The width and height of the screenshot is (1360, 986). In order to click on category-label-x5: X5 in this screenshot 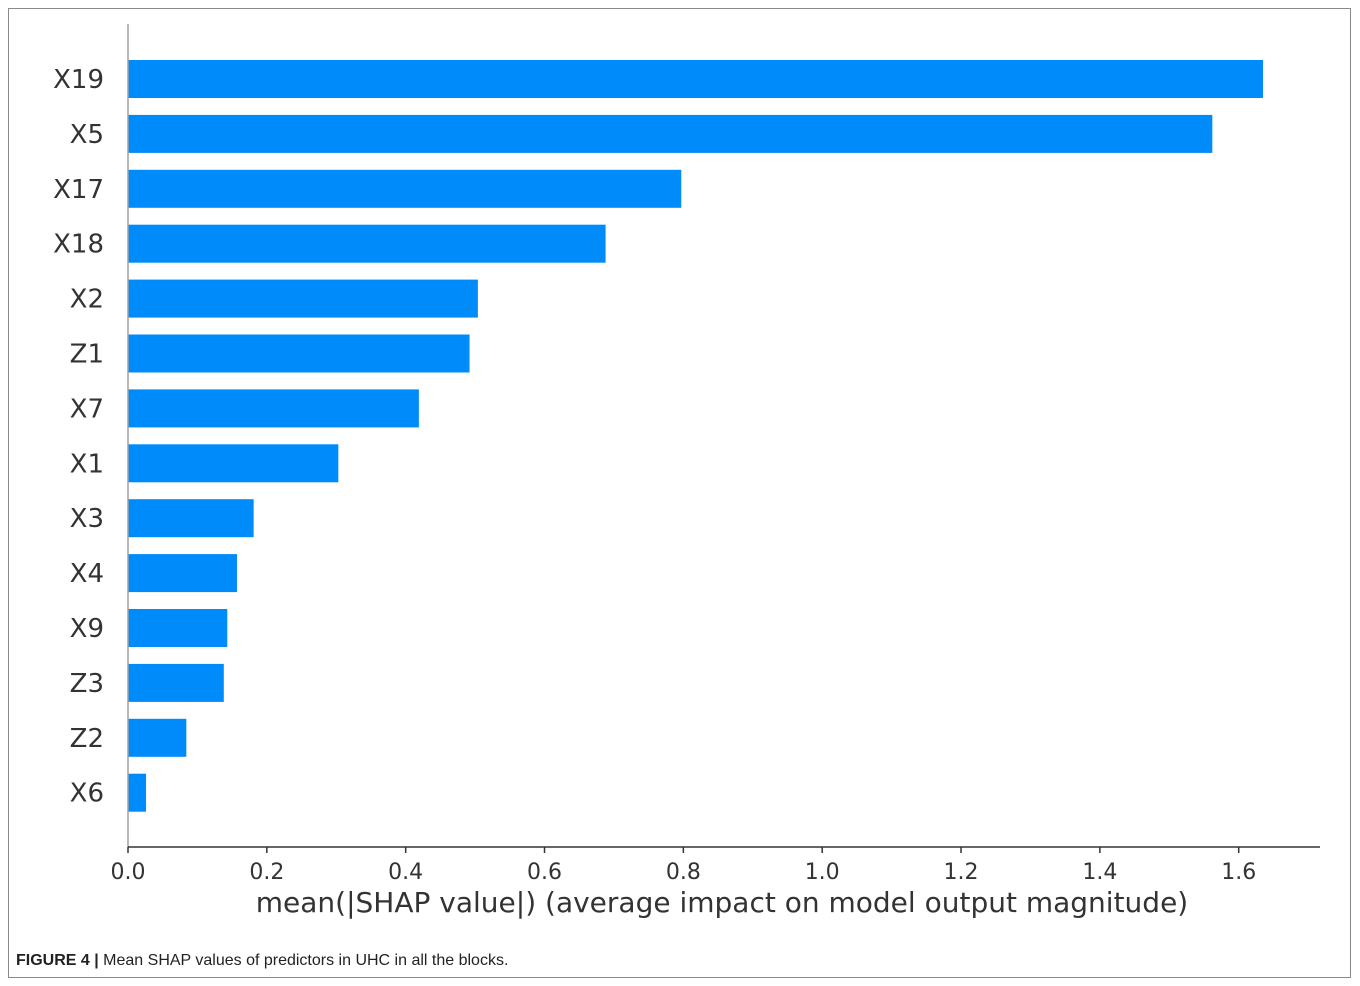, I will do `click(87, 135)`.